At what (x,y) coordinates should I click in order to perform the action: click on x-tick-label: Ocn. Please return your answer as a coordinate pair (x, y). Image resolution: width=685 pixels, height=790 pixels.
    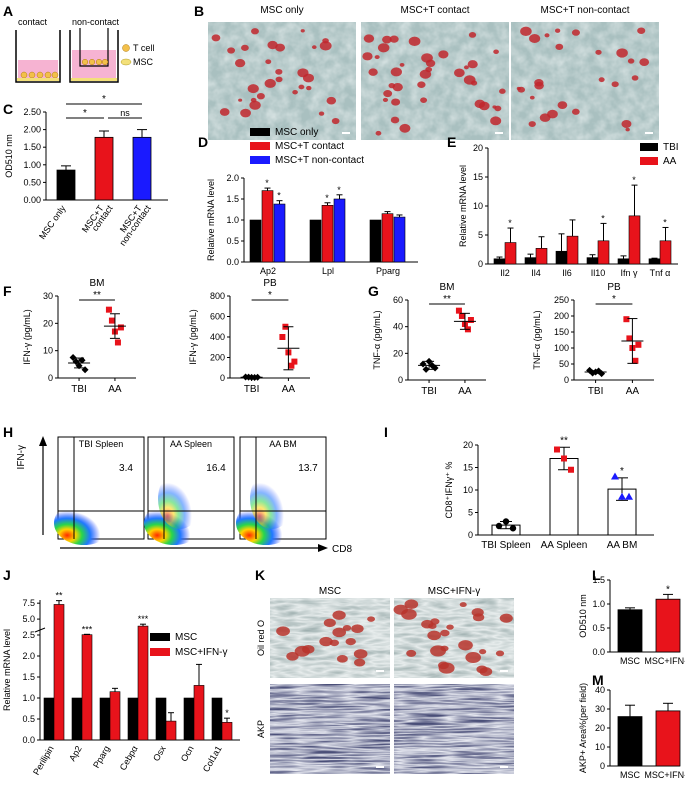
    Looking at the image, I should click on (187, 753).